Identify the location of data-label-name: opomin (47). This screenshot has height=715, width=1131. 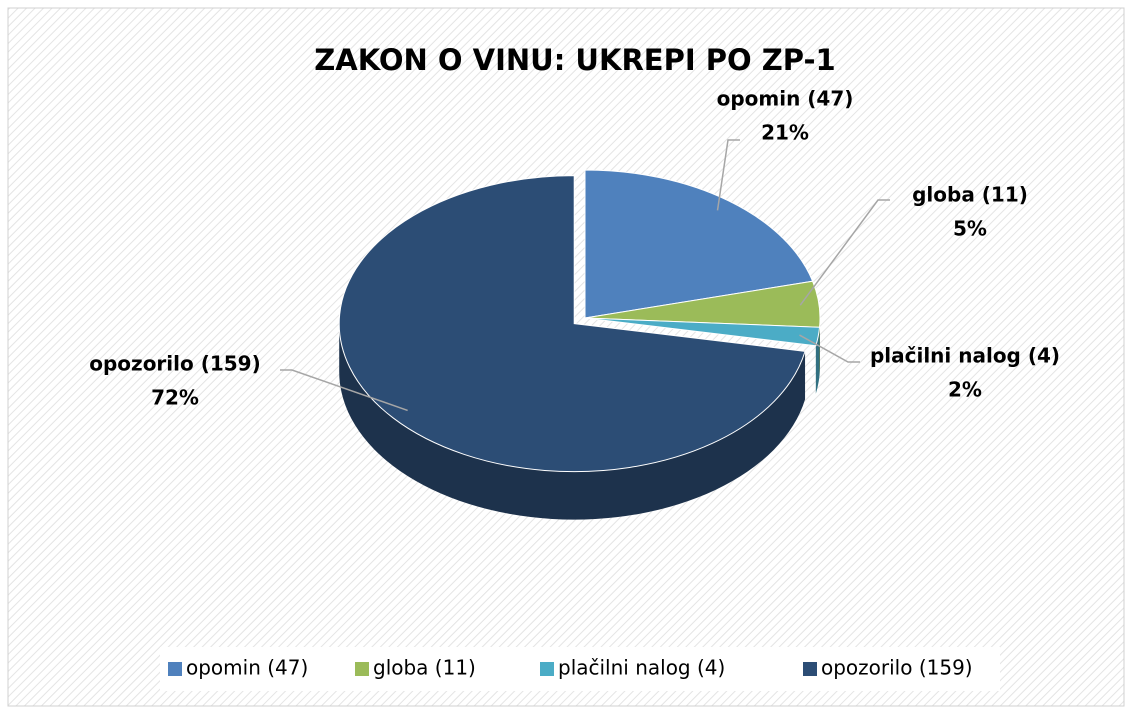
(785, 99).